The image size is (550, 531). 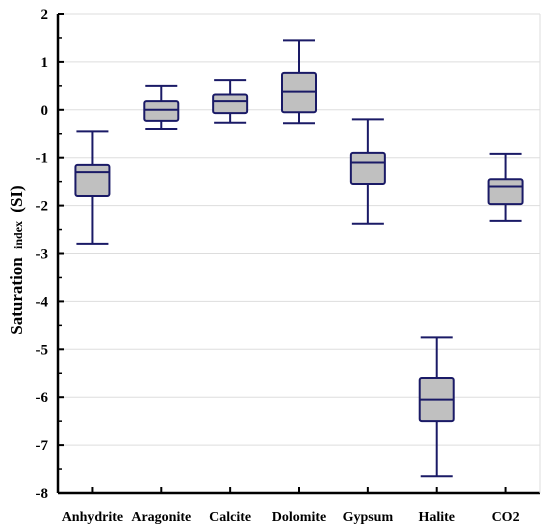 I want to click on y-tick-labels: 2 1 0 -1 -2 -3 -4 -5 -6 -7 -8, so click(x=50, y=254).